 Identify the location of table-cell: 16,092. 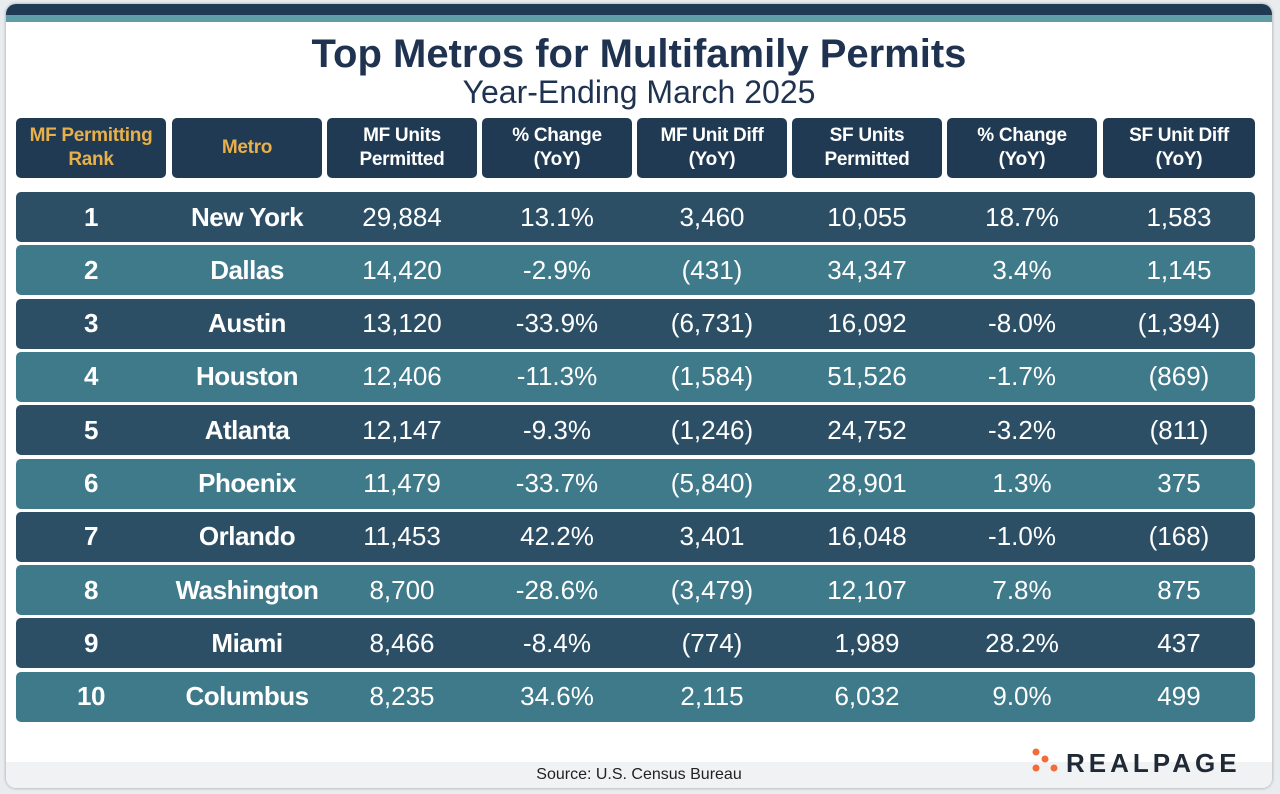
(867, 323).